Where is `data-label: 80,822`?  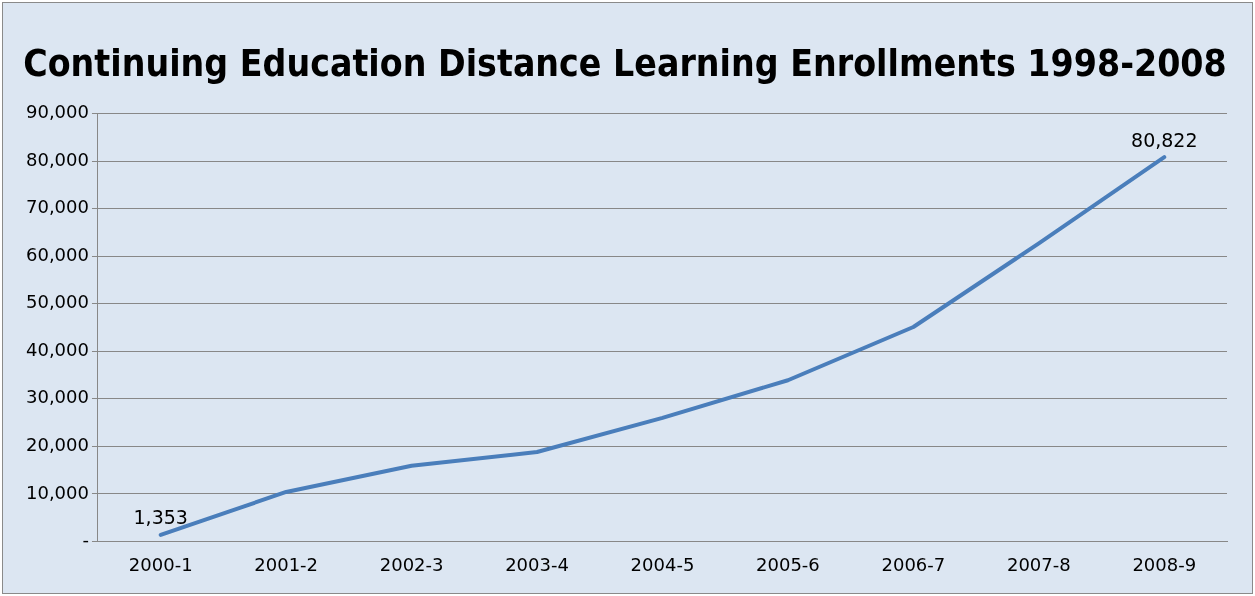
data-label: 80,822 is located at coordinates (1164, 139).